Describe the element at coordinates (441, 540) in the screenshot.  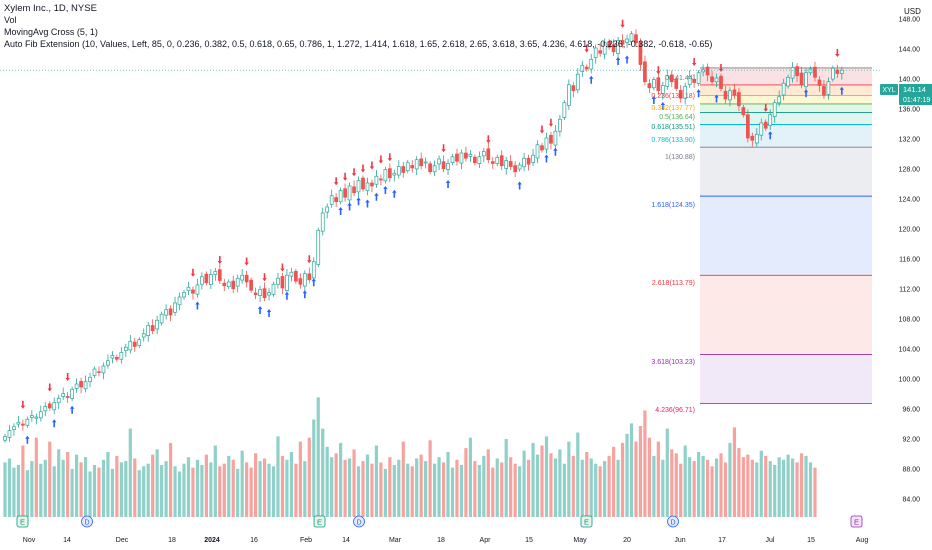
I see `time-label: 18` at that location.